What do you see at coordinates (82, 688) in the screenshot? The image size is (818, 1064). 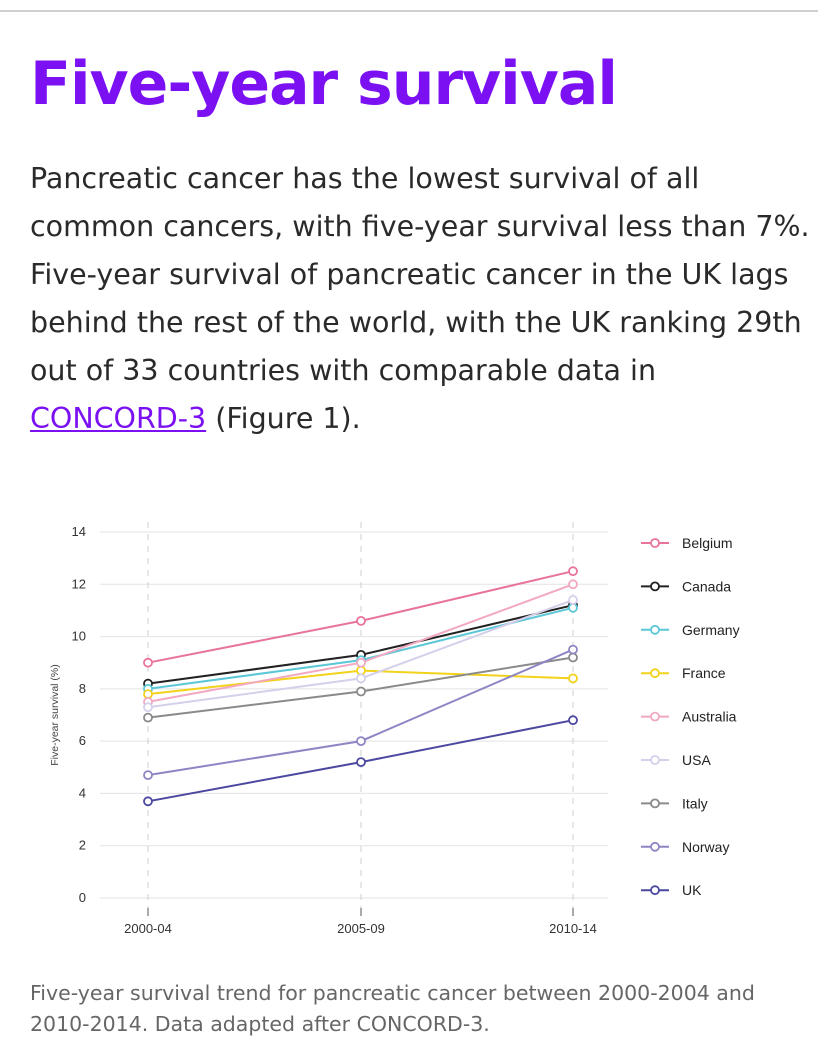 I see `y-tick-label: 8` at bounding box center [82, 688].